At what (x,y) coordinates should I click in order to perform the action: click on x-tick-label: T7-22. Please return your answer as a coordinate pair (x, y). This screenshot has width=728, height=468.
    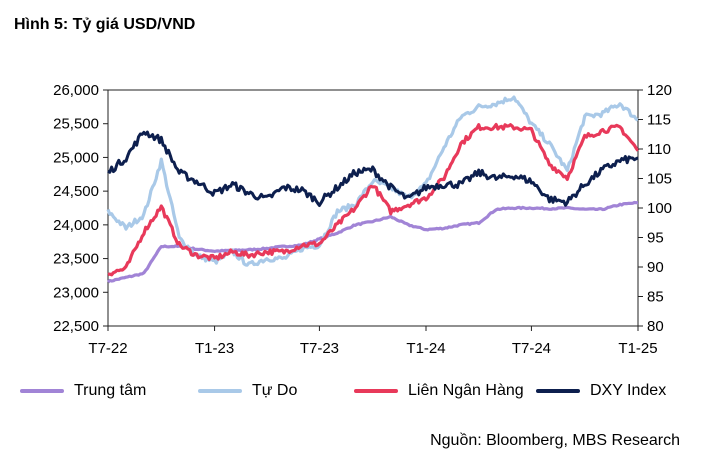
    Looking at the image, I should click on (107, 348).